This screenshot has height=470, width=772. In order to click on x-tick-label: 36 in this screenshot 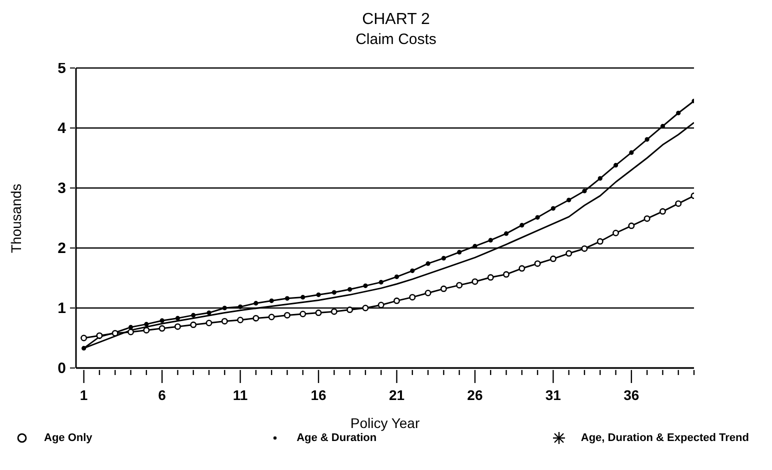, I will do `click(632, 395)`.